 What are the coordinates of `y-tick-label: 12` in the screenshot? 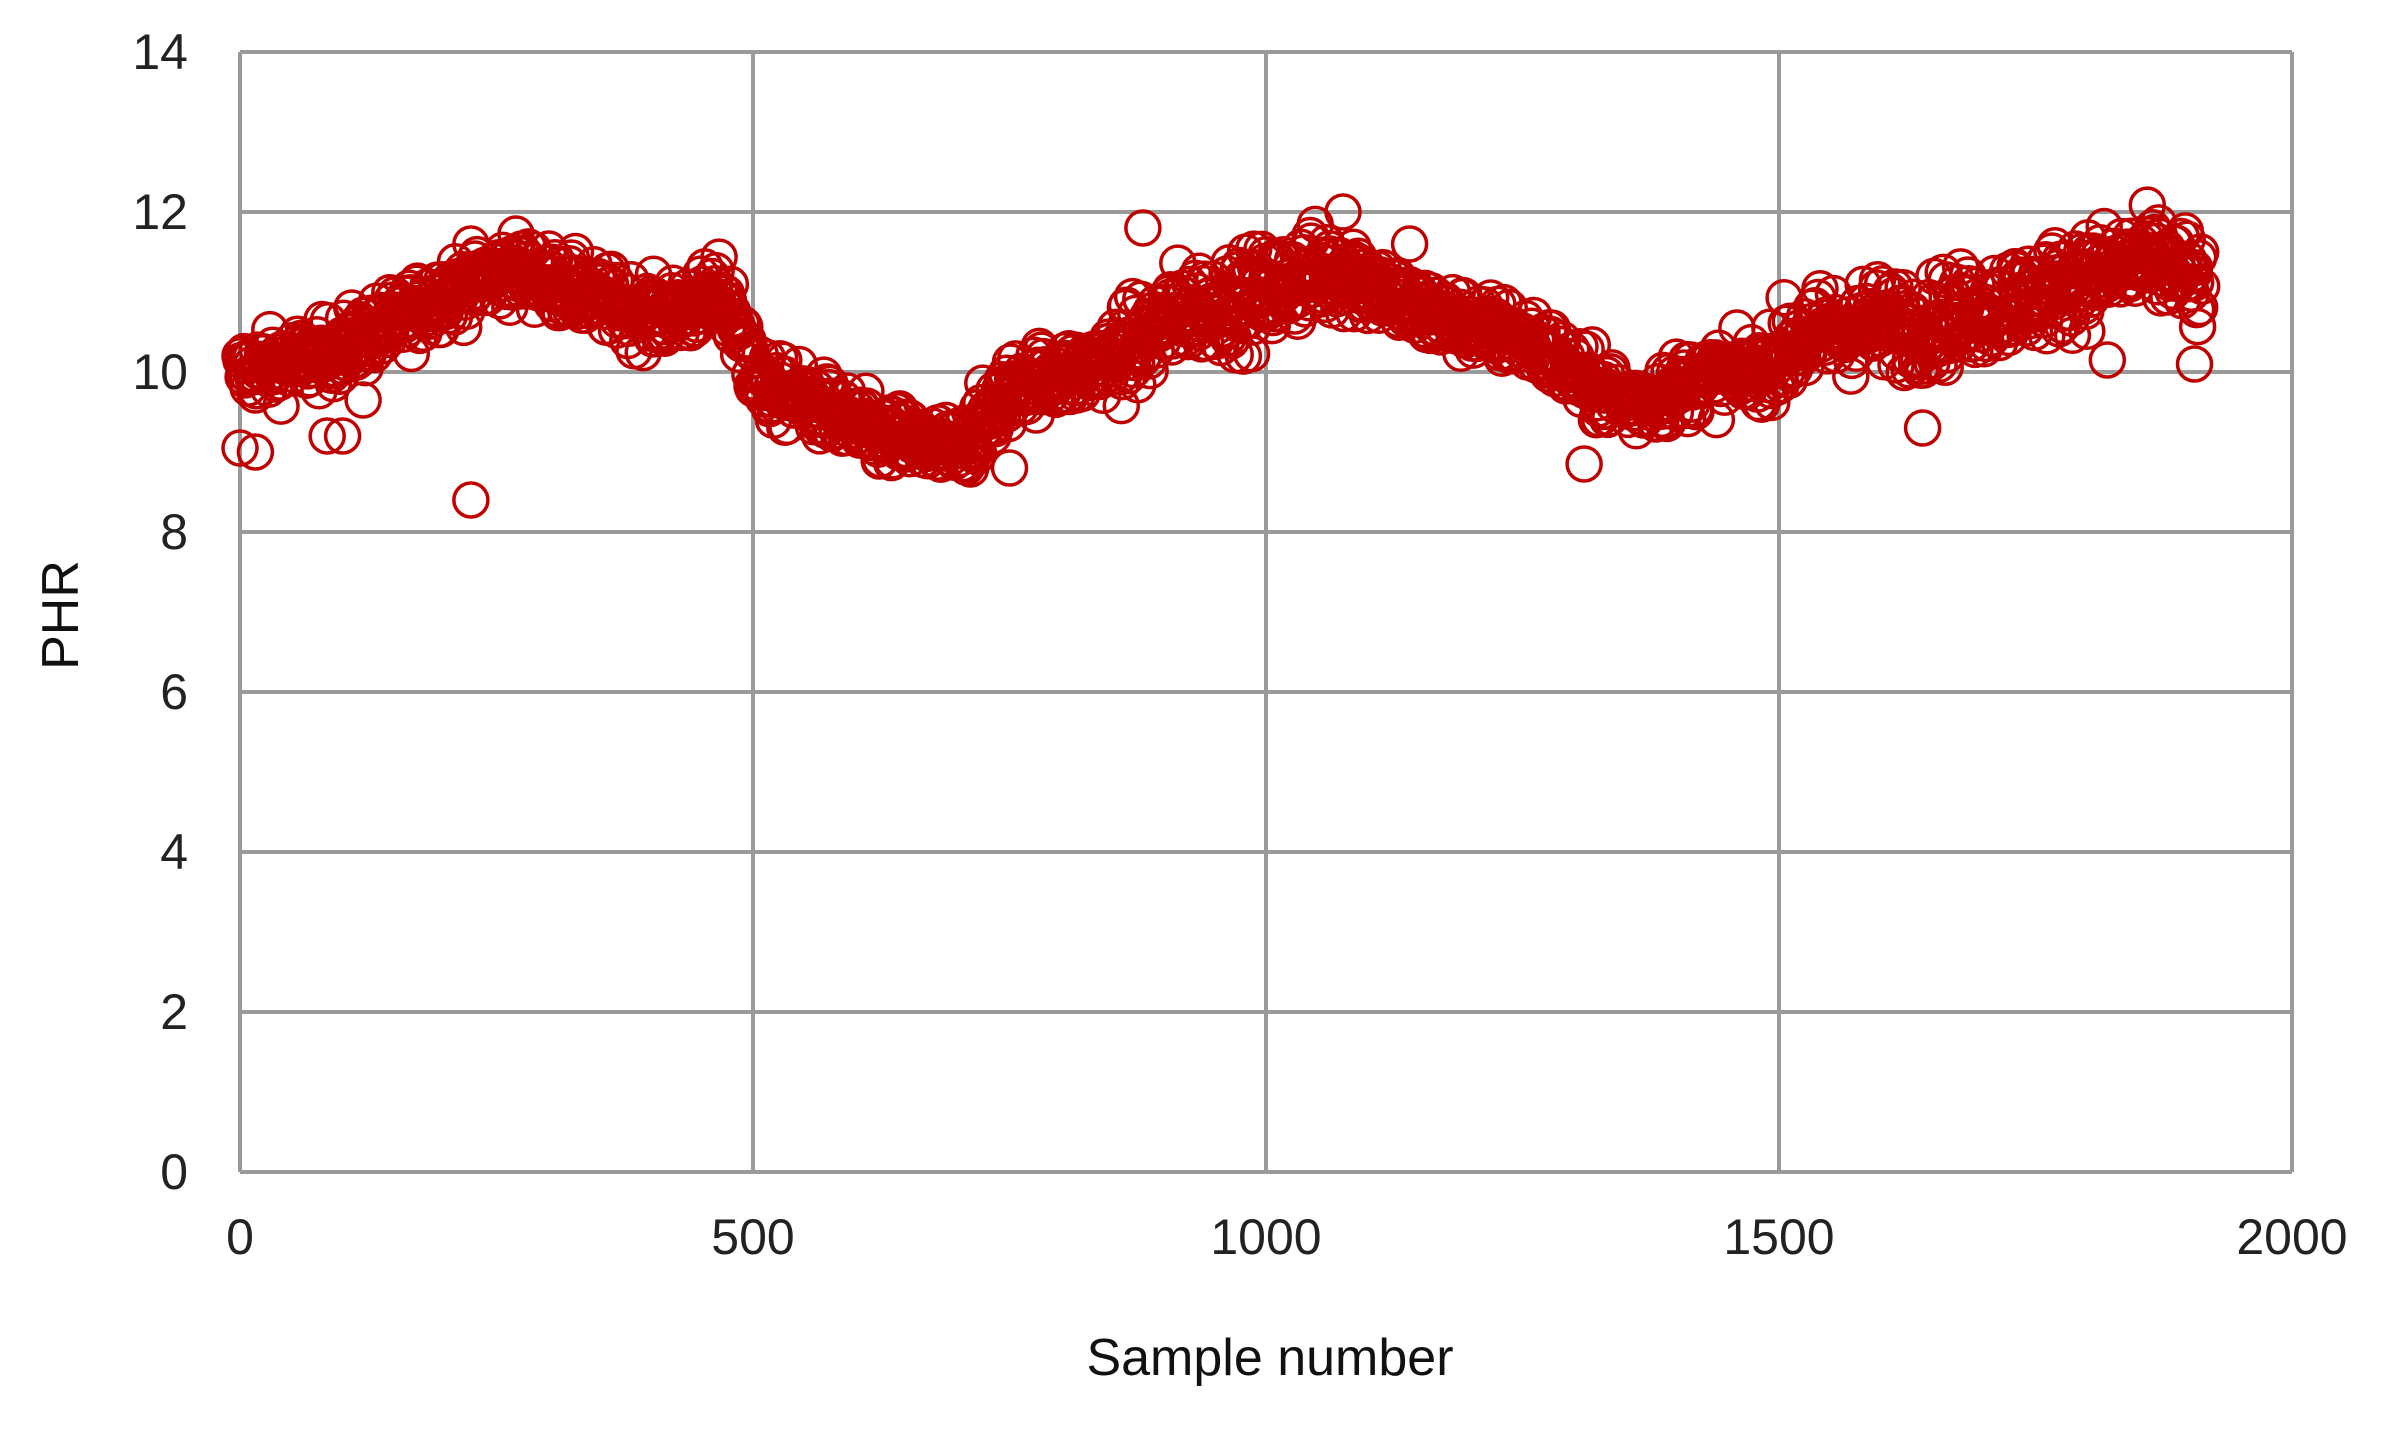 It's located at (160, 212).